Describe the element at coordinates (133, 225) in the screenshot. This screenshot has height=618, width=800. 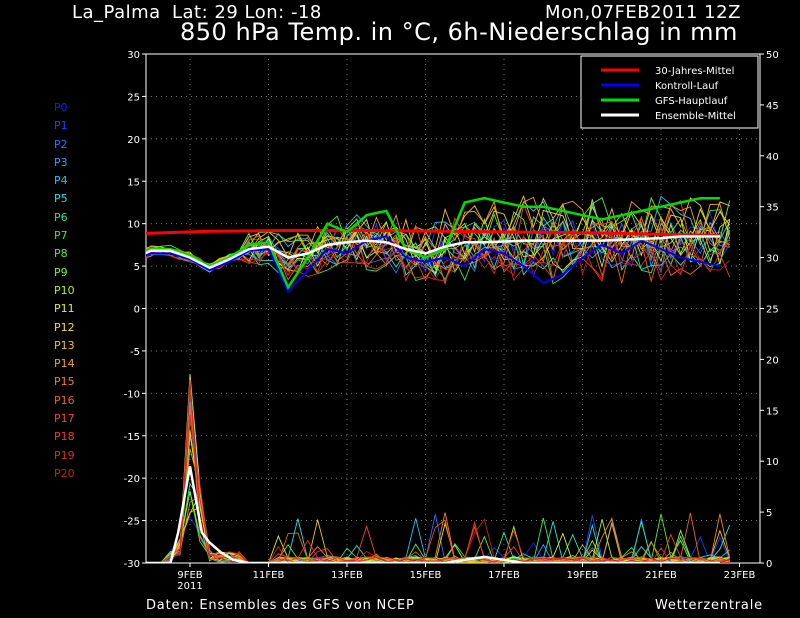
I see `y-left-tick-label: 10` at that location.